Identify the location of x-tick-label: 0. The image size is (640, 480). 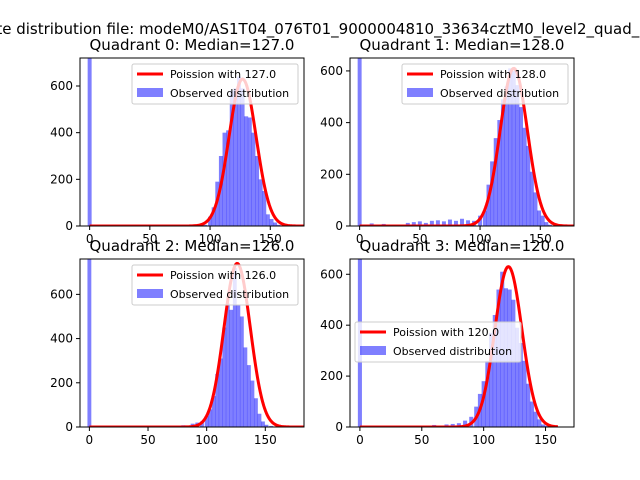
(360, 239).